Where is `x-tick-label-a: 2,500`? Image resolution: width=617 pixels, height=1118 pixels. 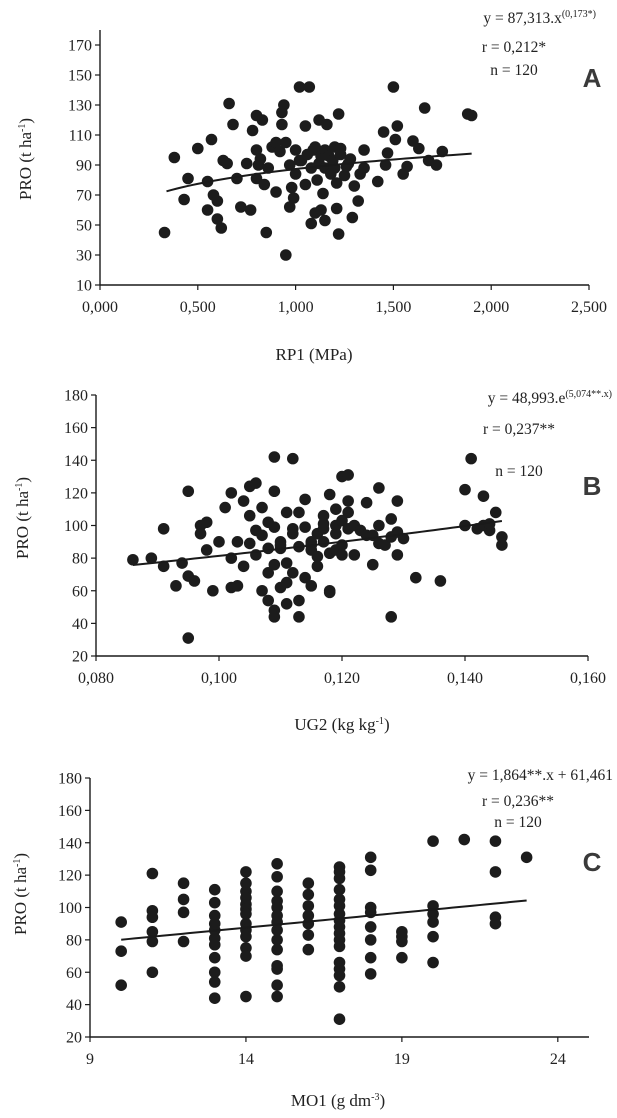 x-tick-label-a: 2,500 is located at coordinates (589, 307).